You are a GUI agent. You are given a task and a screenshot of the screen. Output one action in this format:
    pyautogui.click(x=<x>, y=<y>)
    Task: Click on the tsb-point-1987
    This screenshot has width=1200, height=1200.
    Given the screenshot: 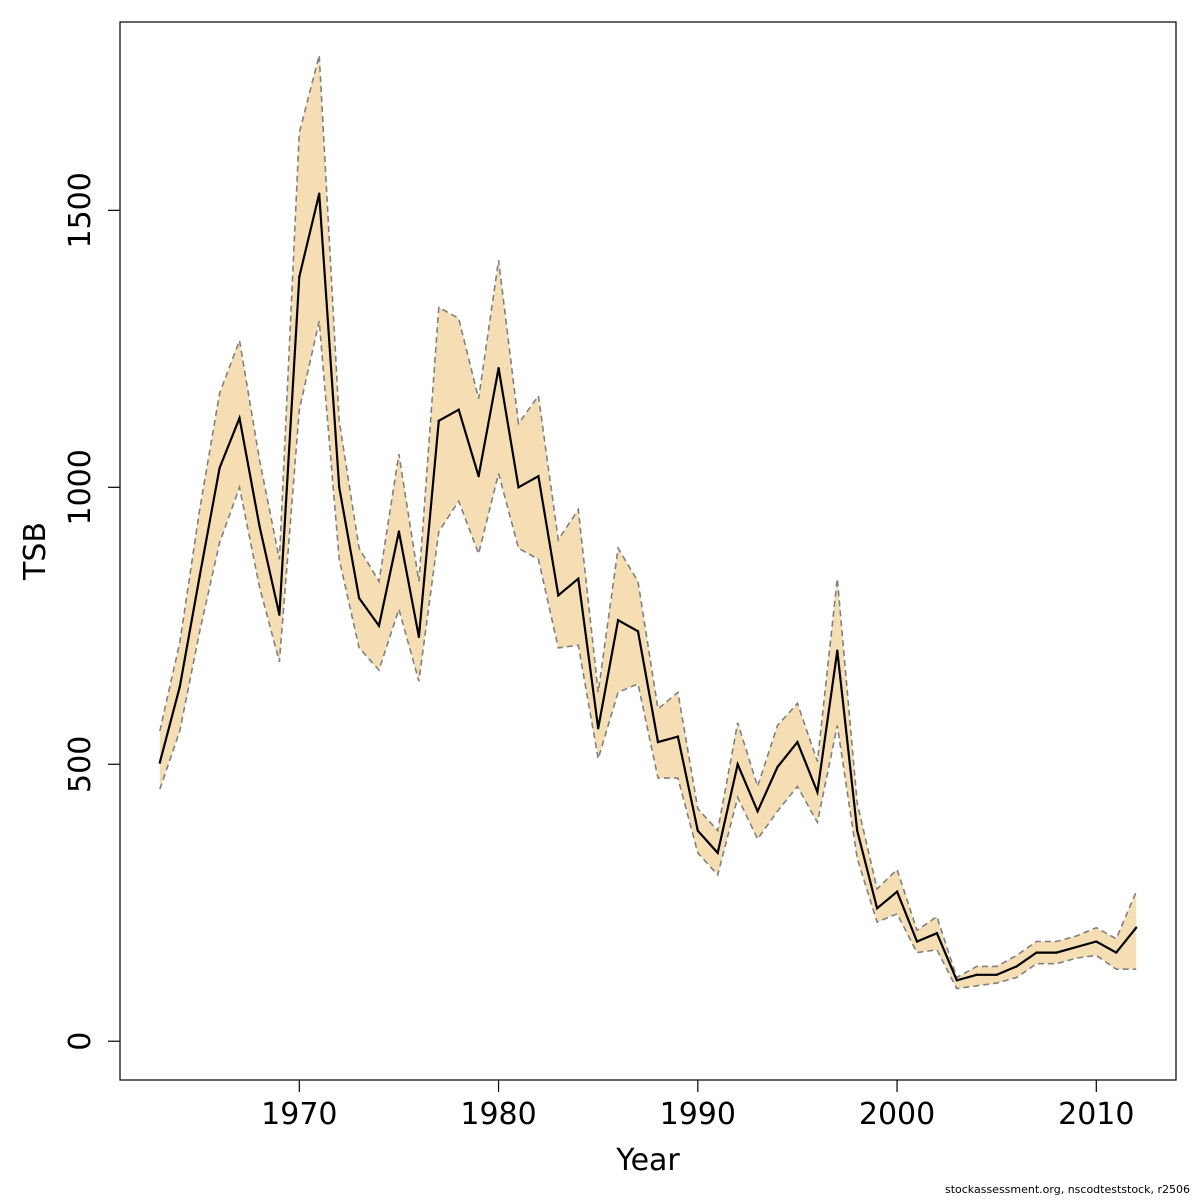 What is the action you would take?
    pyautogui.click(x=638, y=631)
    